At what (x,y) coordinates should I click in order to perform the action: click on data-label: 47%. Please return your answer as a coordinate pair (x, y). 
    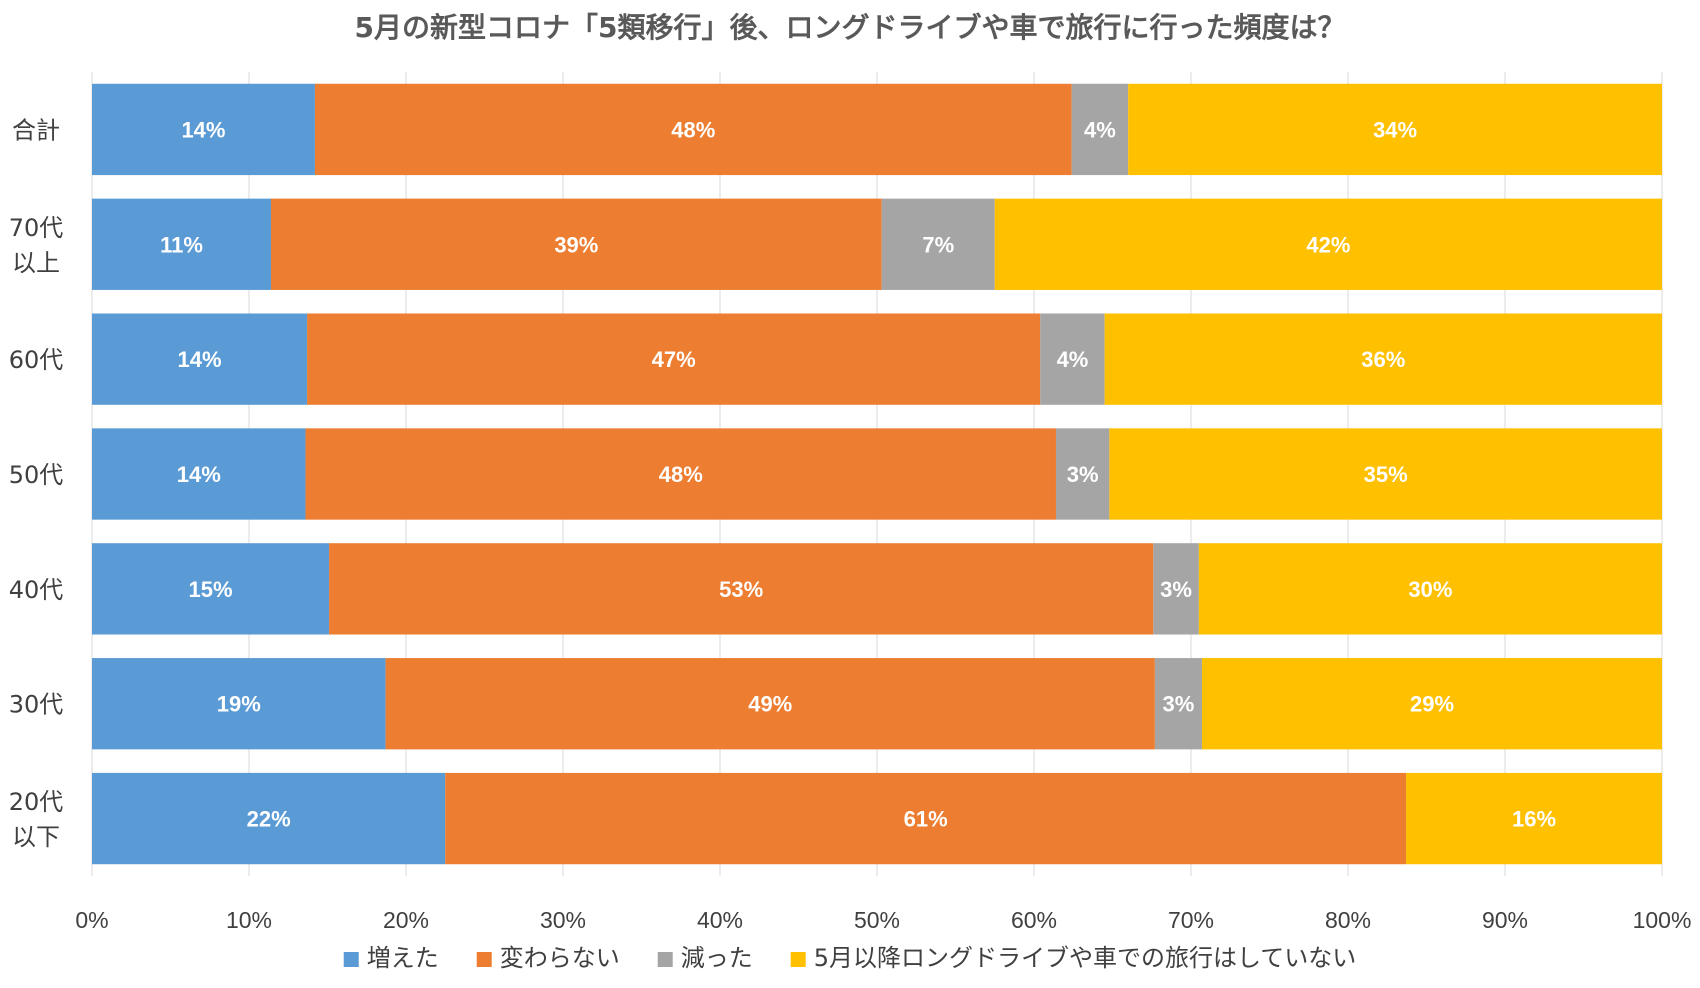
    Looking at the image, I should click on (674, 359).